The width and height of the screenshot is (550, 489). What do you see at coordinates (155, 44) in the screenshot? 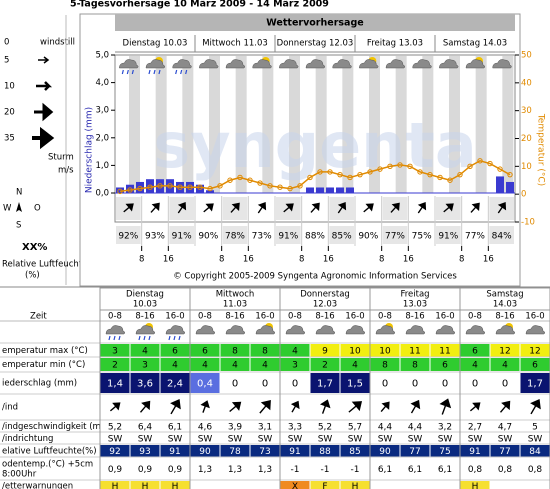
I see `day-label: Dienstag 10.03` at bounding box center [155, 44].